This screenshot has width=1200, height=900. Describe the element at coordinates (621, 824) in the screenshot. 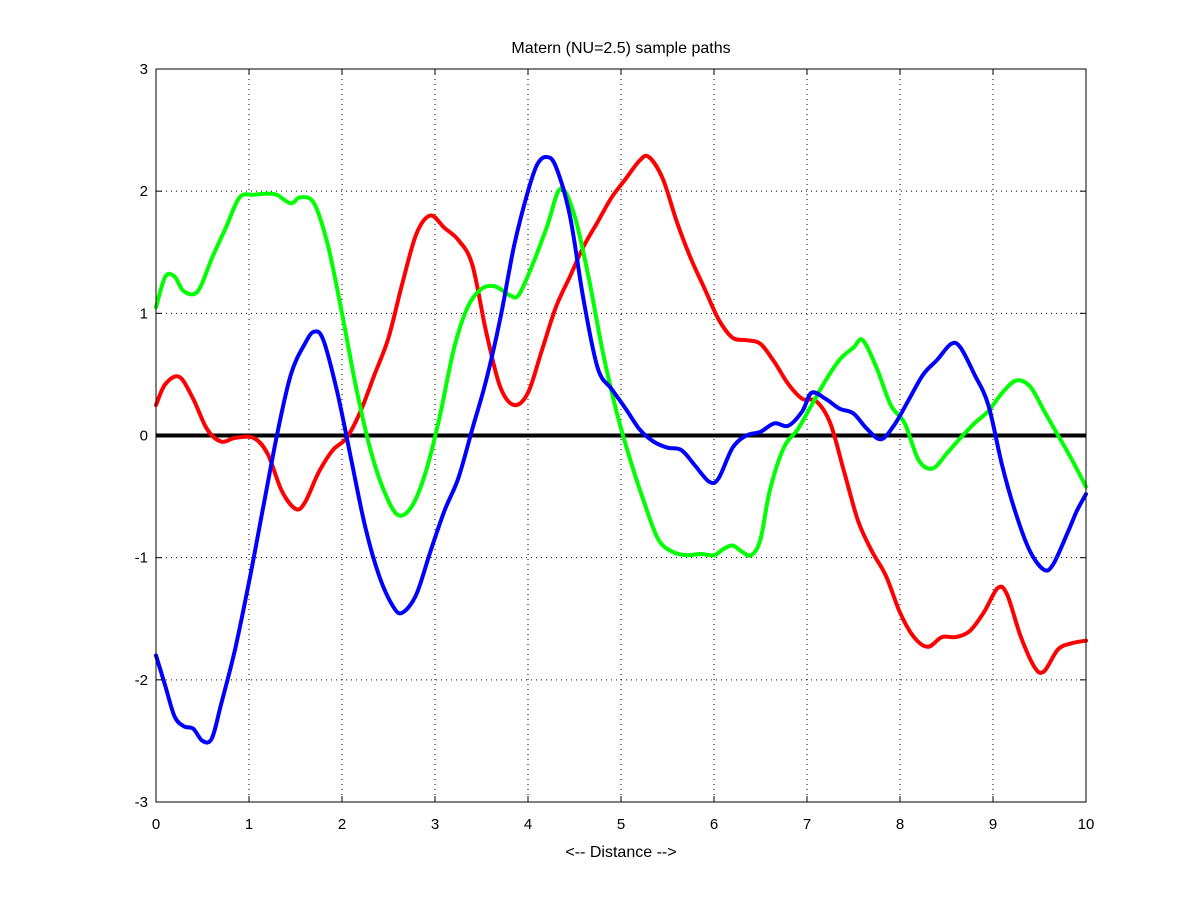

I see `x-tick-label: 5` at that location.